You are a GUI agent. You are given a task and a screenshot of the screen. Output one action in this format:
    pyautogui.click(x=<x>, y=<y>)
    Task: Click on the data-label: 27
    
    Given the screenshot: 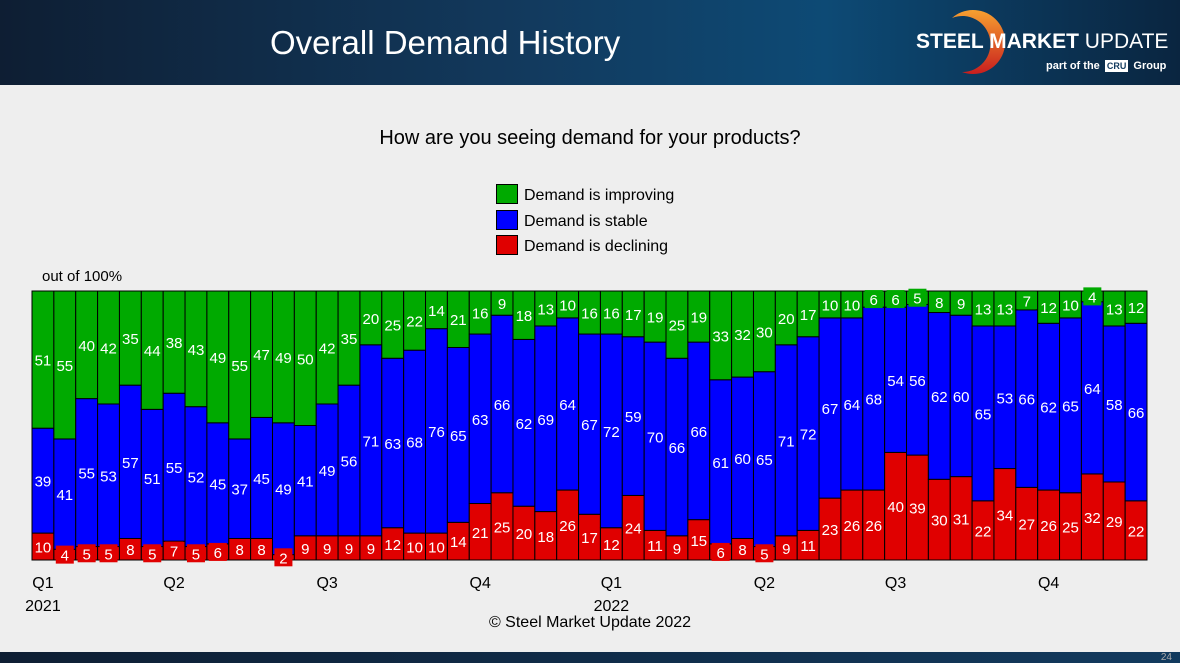 What is the action you would take?
    pyautogui.click(x=1026, y=525)
    